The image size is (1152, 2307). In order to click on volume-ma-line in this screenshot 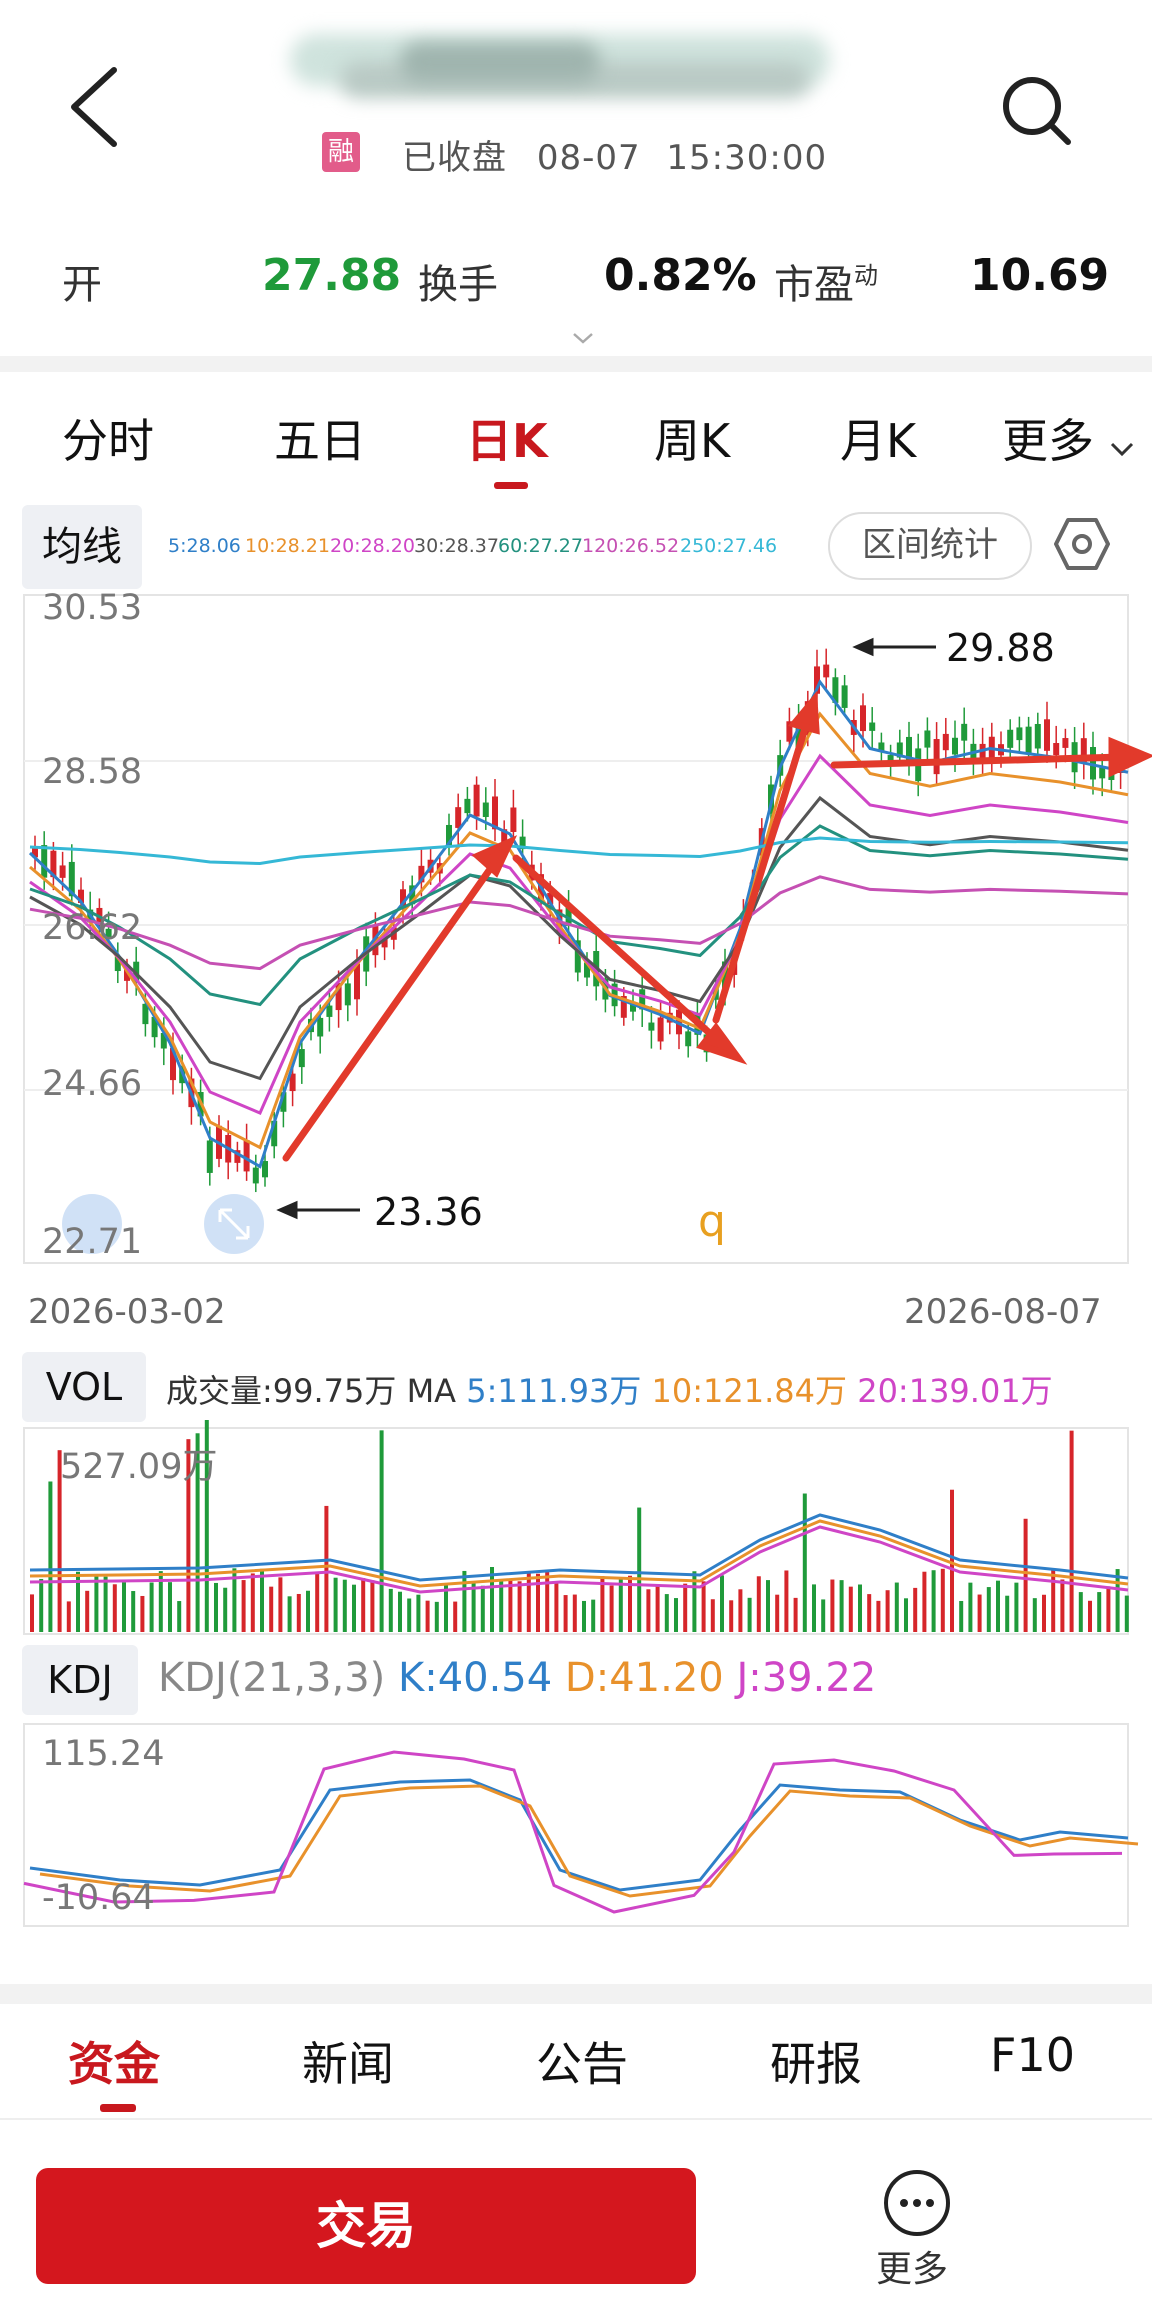, I will do `click(579, 1547)`.